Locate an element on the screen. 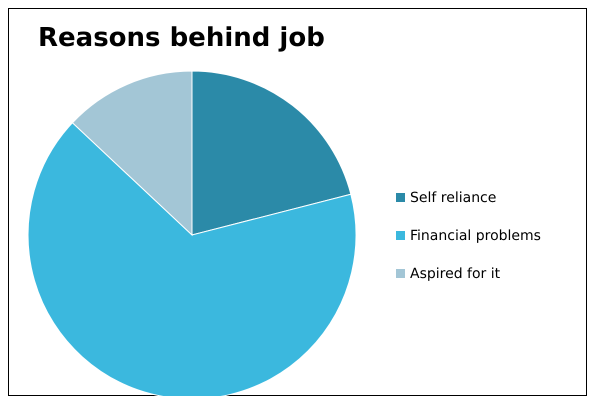 This screenshot has width=595, height=404. chart-title: Reasons behind job is located at coordinates (181, 38).